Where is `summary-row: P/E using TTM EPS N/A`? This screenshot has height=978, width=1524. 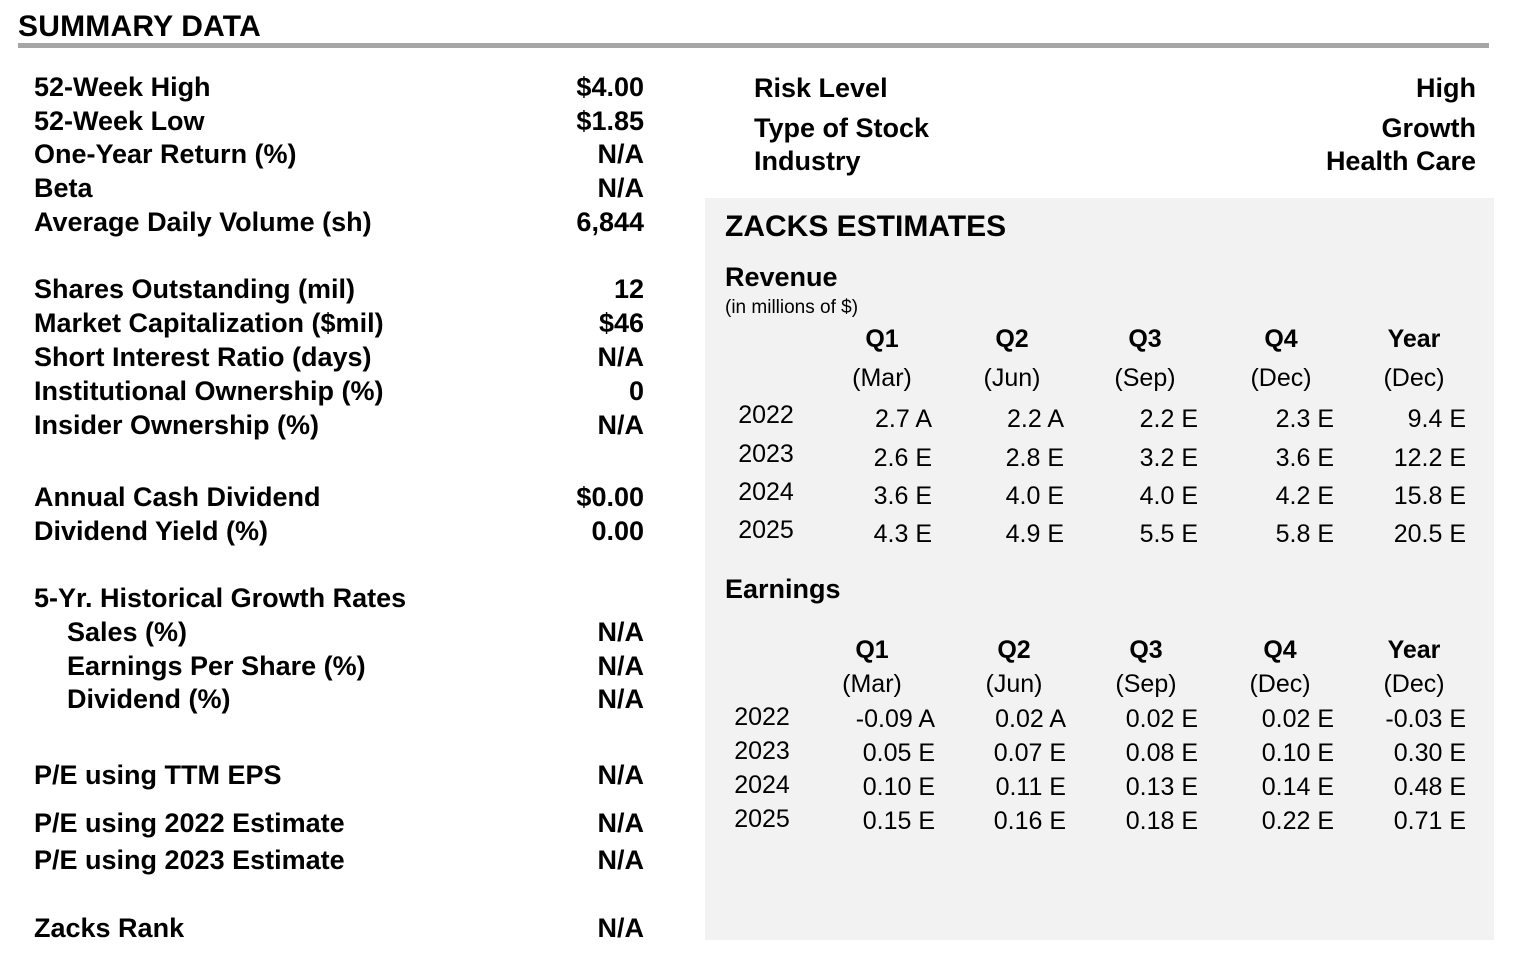 summary-row: P/E using TTM EPS N/A is located at coordinates (339, 777).